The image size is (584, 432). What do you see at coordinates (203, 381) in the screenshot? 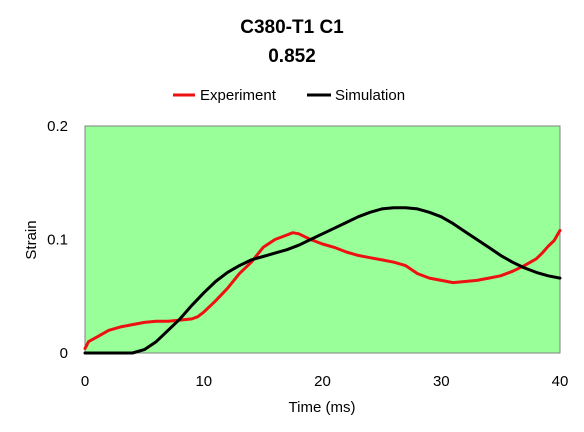
I see `x-tick-label: 10` at bounding box center [203, 381].